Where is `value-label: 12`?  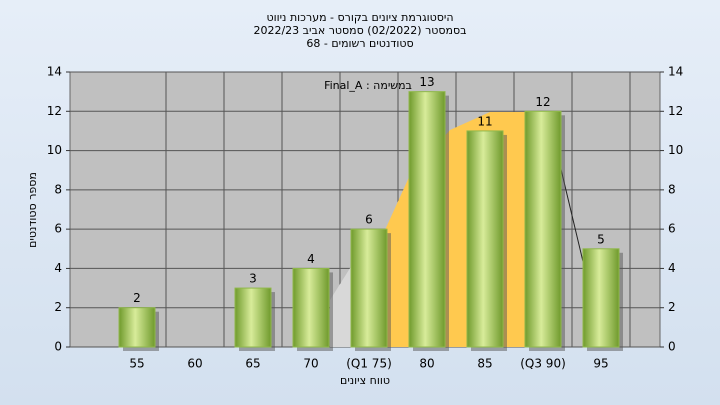
value-label: 12 is located at coordinates (542, 102).